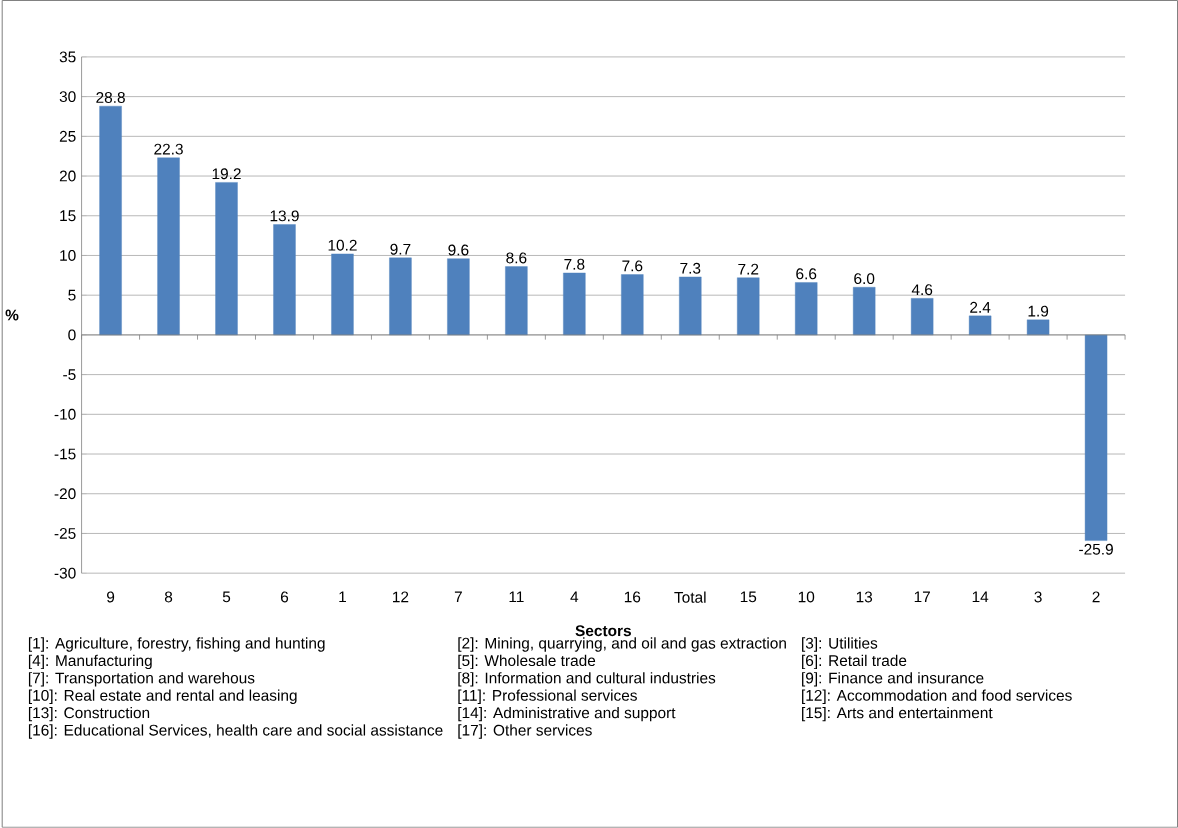 This screenshot has height=828, width=1178. What do you see at coordinates (110, 98) in the screenshot?
I see `data-label: 28.8` at bounding box center [110, 98].